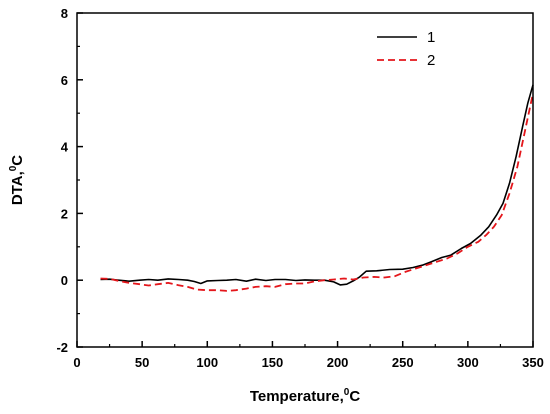 The width and height of the screenshot is (550, 414). Describe the element at coordinates (431, 60) in the screenshot. I see `legend-label-2: 2` at that location.